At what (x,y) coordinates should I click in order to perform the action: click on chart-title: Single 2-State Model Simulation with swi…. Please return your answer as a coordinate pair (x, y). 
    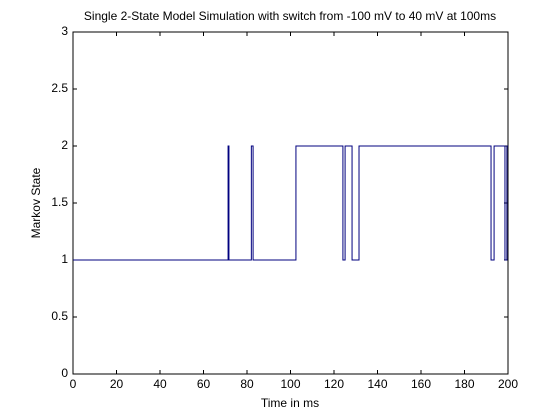
    Looking at the image, I should click on (290, 16).